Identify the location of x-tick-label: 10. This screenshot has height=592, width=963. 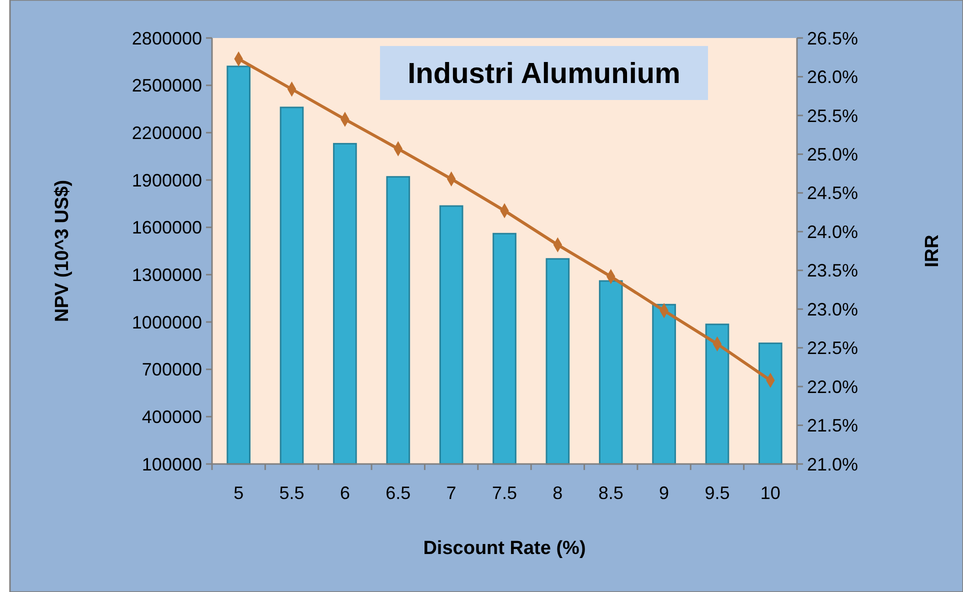
(770, 493).